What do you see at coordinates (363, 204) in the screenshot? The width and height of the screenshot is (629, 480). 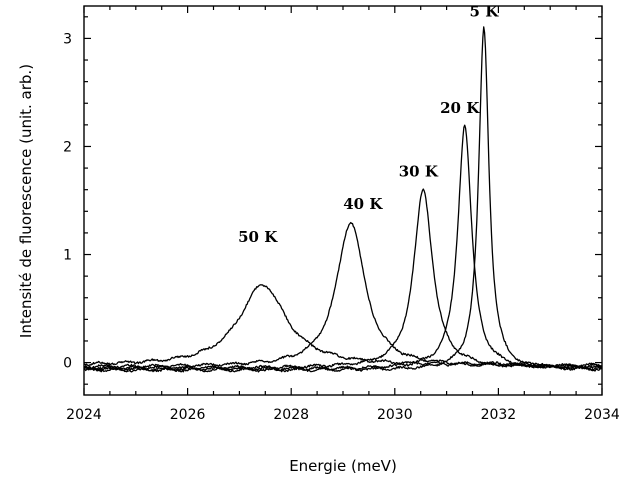 I see `peak-label: 40 K` at bounding box center [363, 204].